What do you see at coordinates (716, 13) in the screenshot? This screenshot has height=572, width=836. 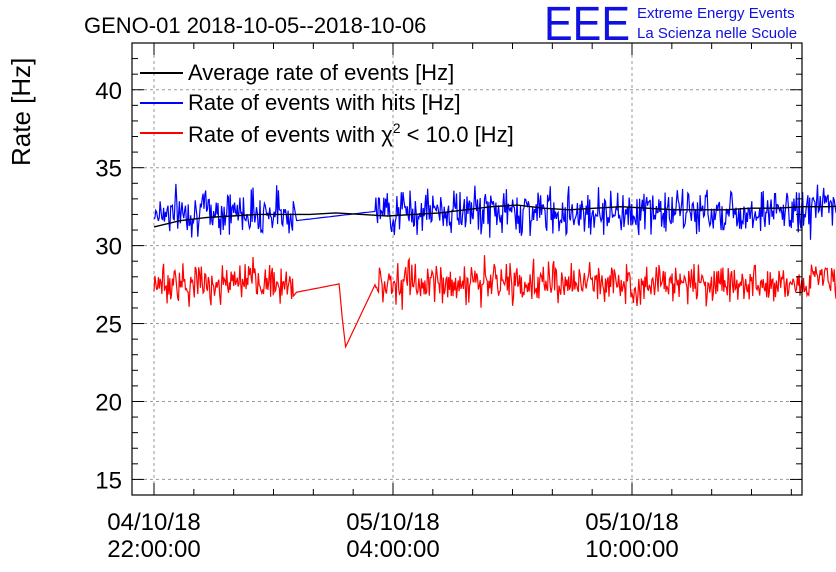 I see `logo-line-1: Extreme Energy Events` at bounding box center [716, 13].